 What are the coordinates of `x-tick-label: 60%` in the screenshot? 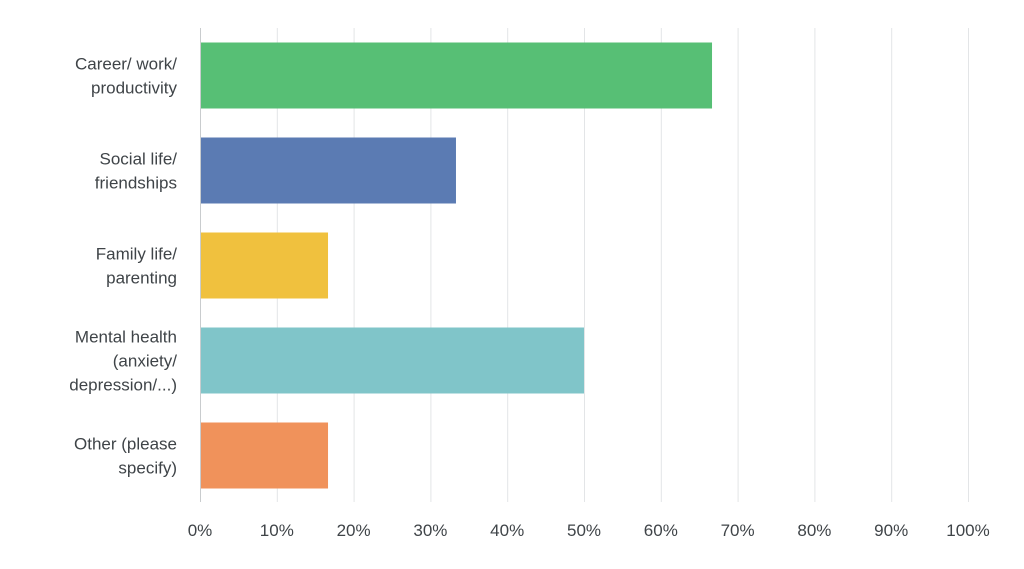 It's located at (661, 530).